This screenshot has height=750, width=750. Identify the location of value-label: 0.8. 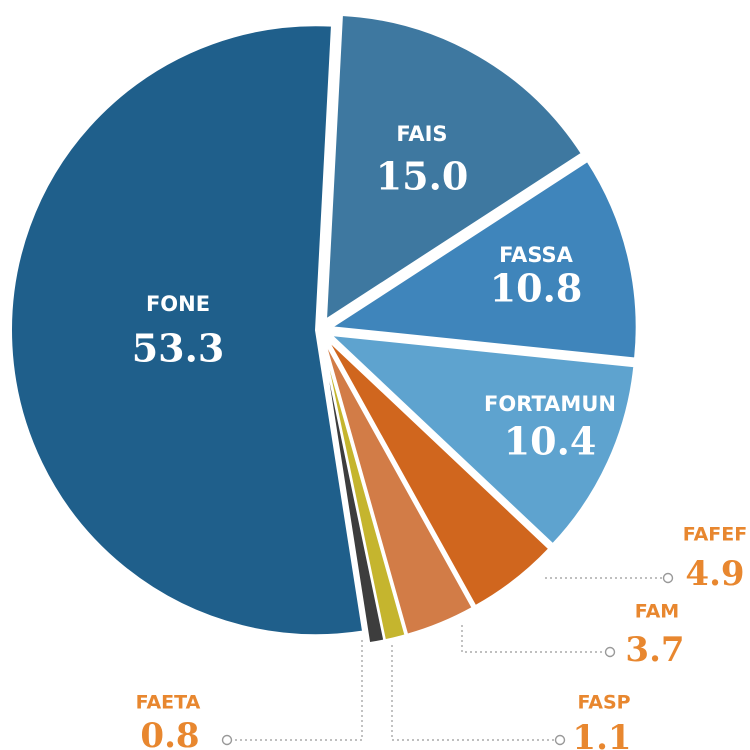
(169, 733).